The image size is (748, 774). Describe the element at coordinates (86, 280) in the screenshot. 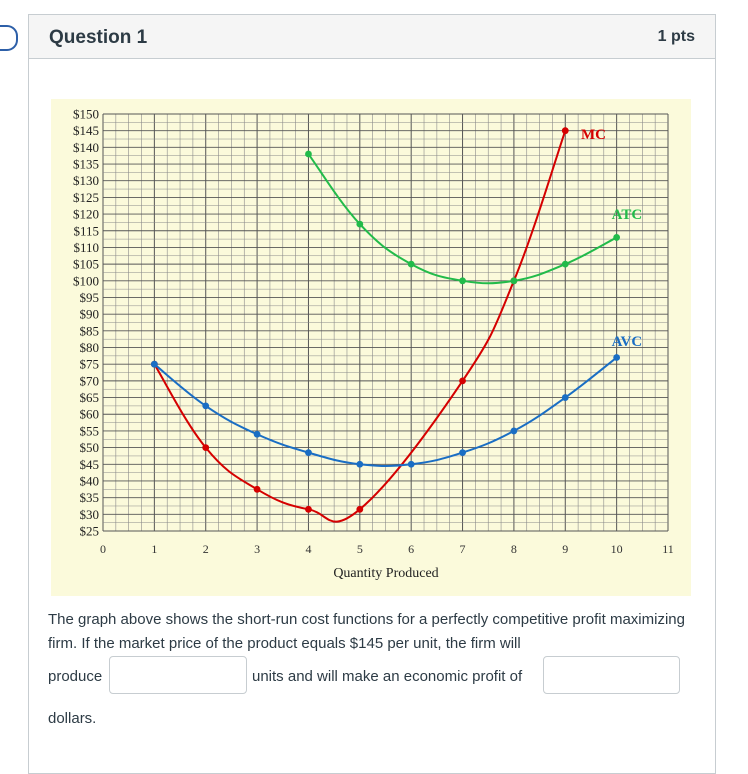

I see `y-tick-label: $100` at that location.